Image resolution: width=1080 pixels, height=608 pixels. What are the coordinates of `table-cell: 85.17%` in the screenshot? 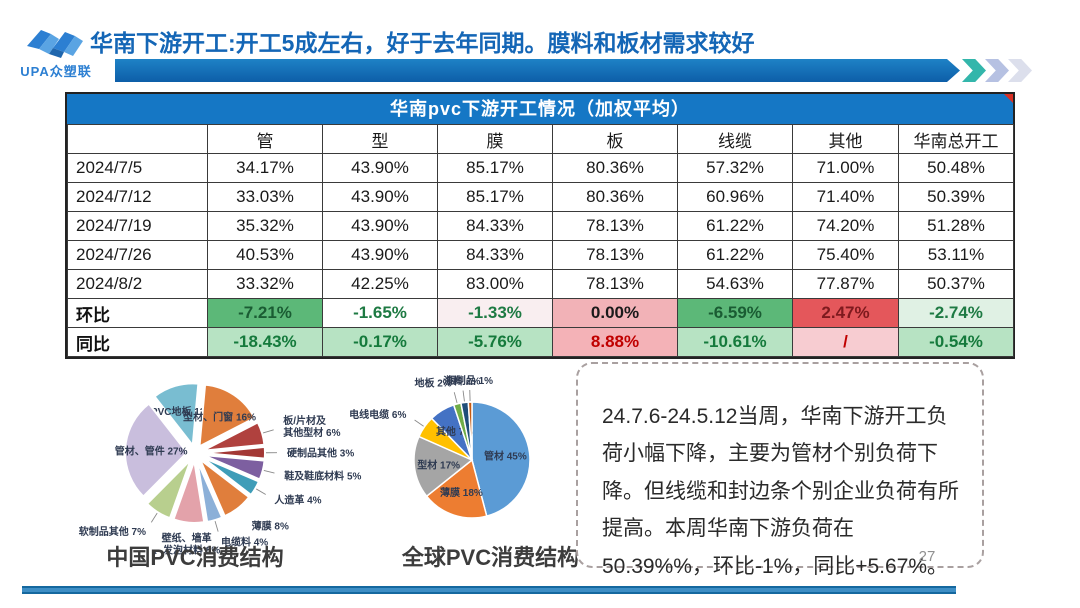 It's located at (495, 197).